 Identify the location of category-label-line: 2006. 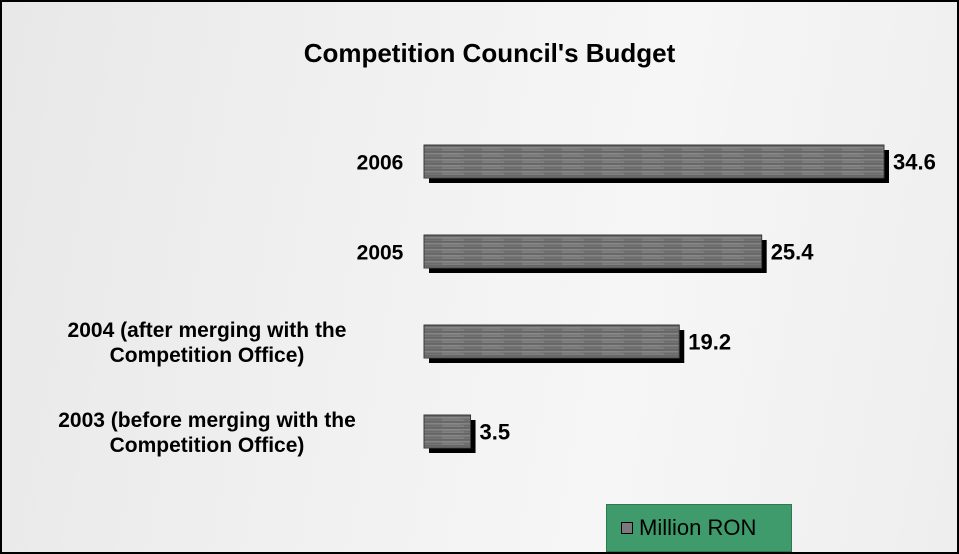
(380, 163).